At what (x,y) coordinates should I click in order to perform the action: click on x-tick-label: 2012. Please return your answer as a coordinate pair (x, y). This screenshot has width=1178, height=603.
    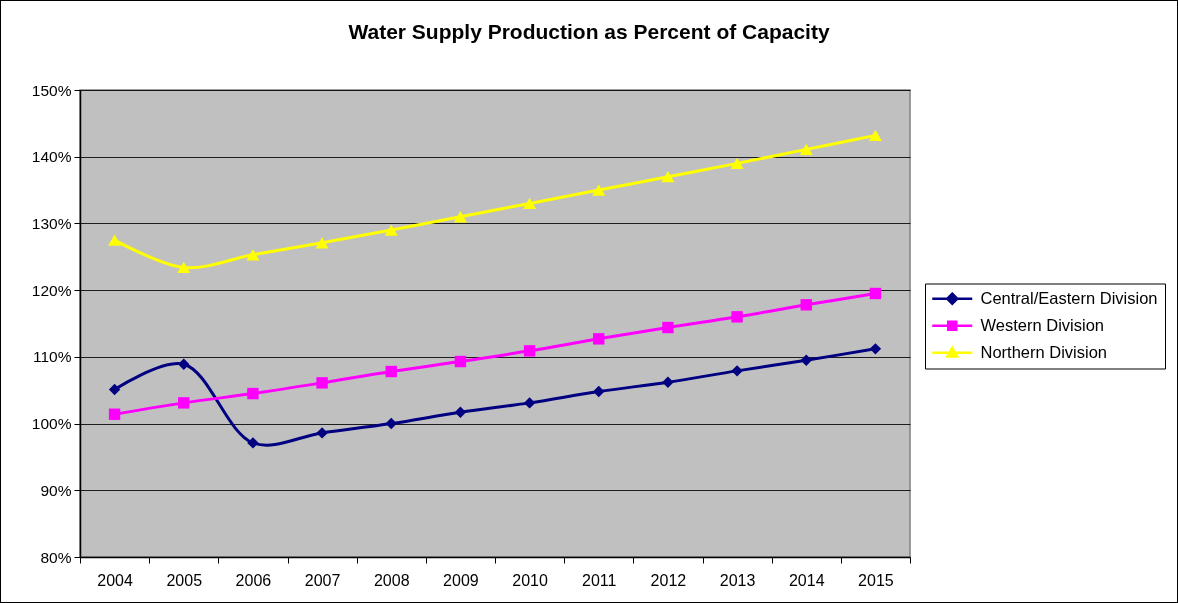
    Looking at the image, I should click on (668, 580).